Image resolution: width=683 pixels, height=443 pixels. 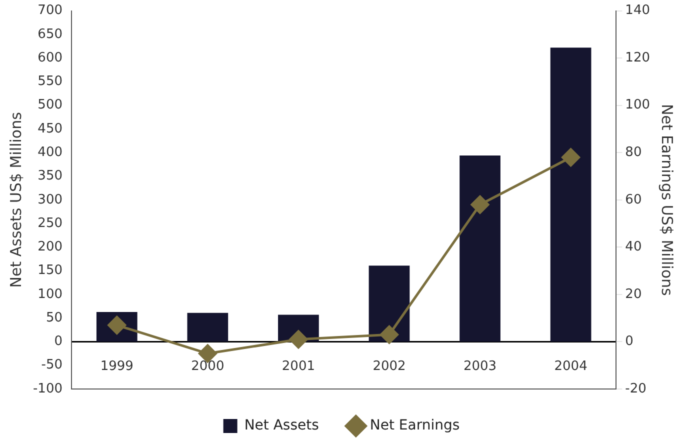 I want to click on y2-tick-label: 80, so click(x=633, y=152).